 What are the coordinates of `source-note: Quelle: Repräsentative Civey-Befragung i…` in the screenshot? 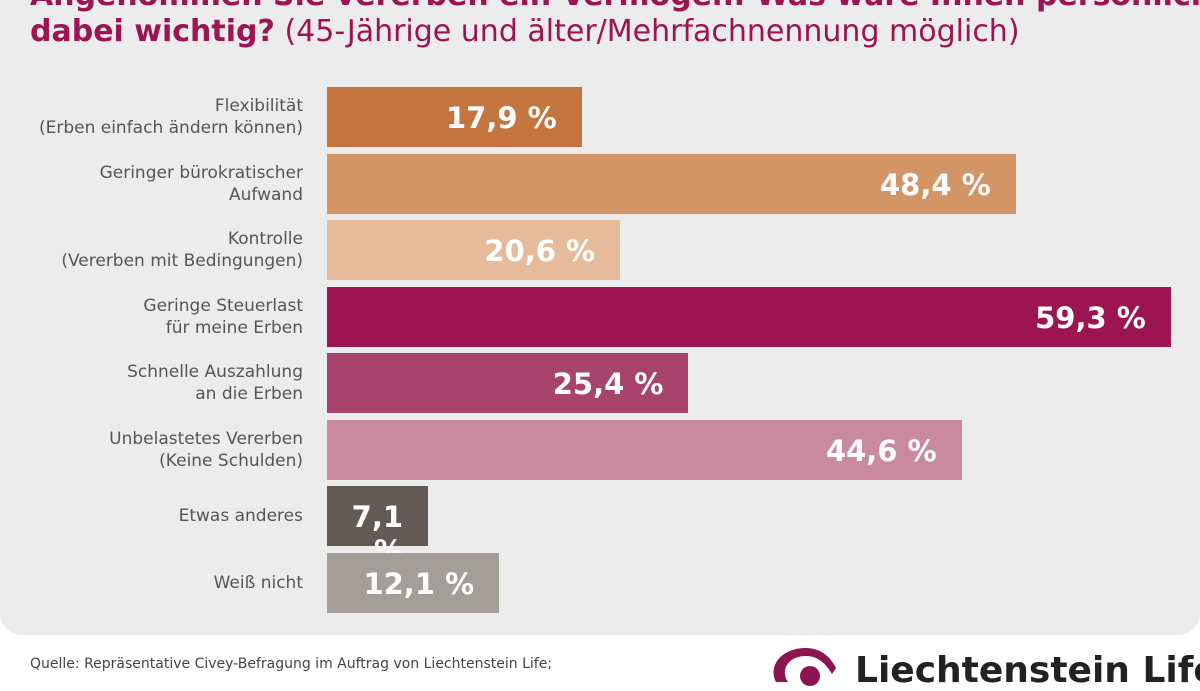 It's located at (291, 664).